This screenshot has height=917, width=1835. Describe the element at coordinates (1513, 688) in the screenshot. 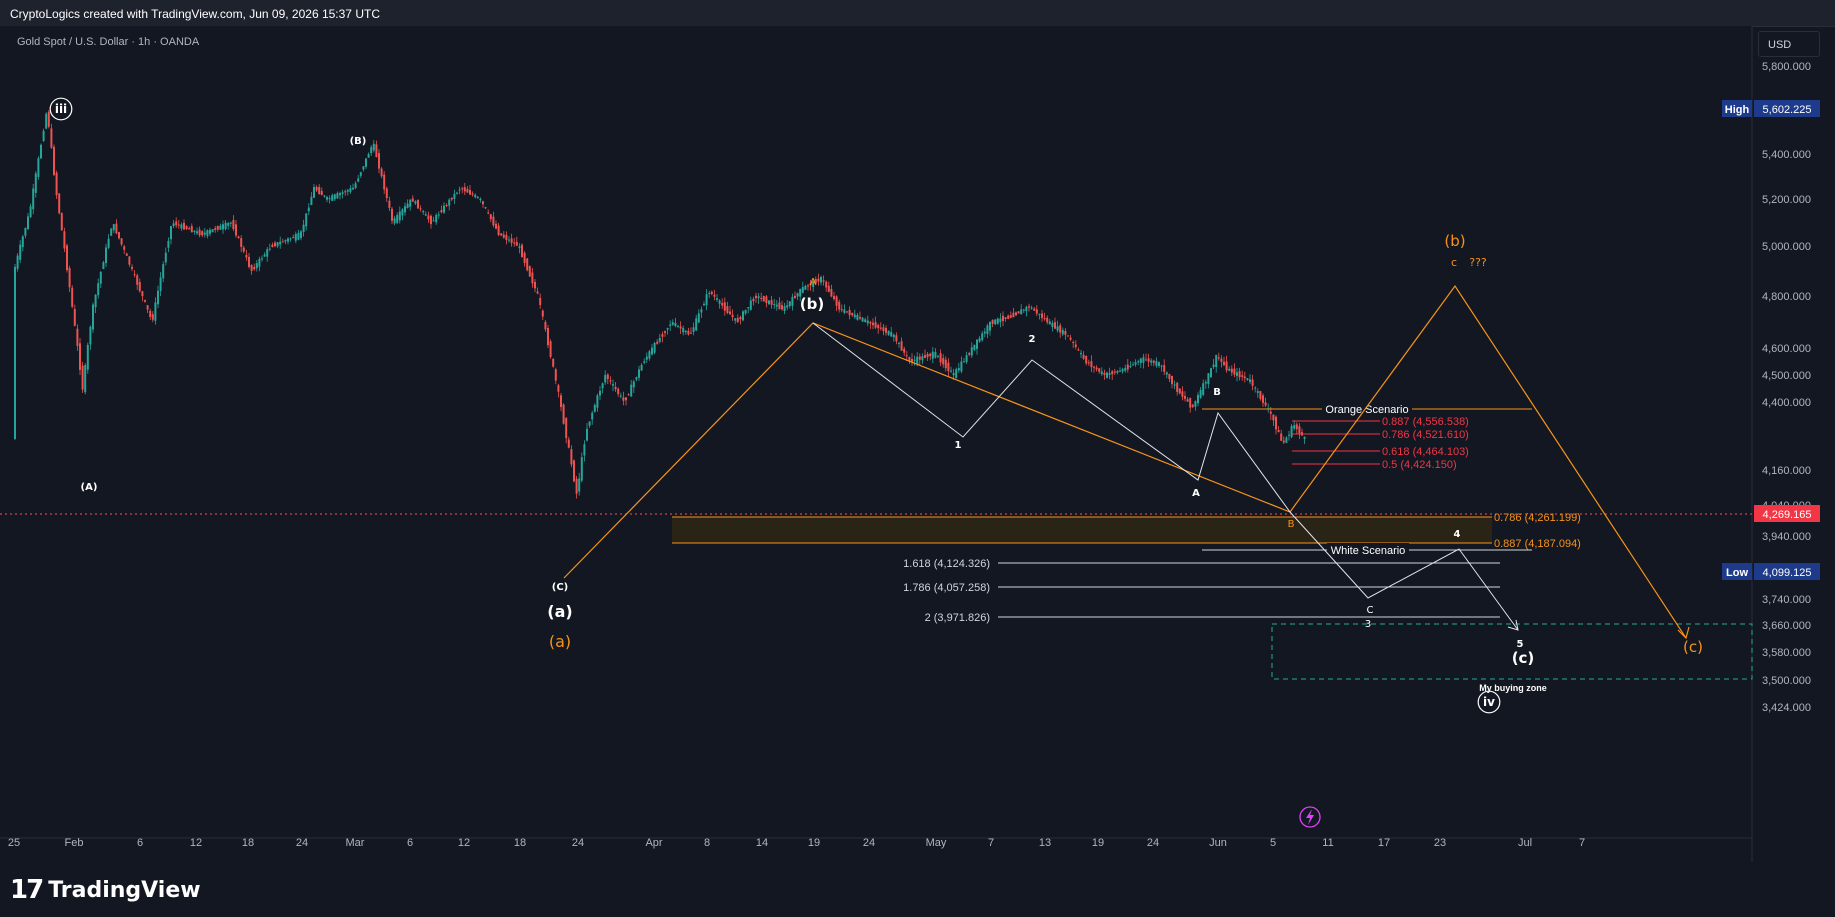

I see `buying-zone-label: My buying zone` at that location.